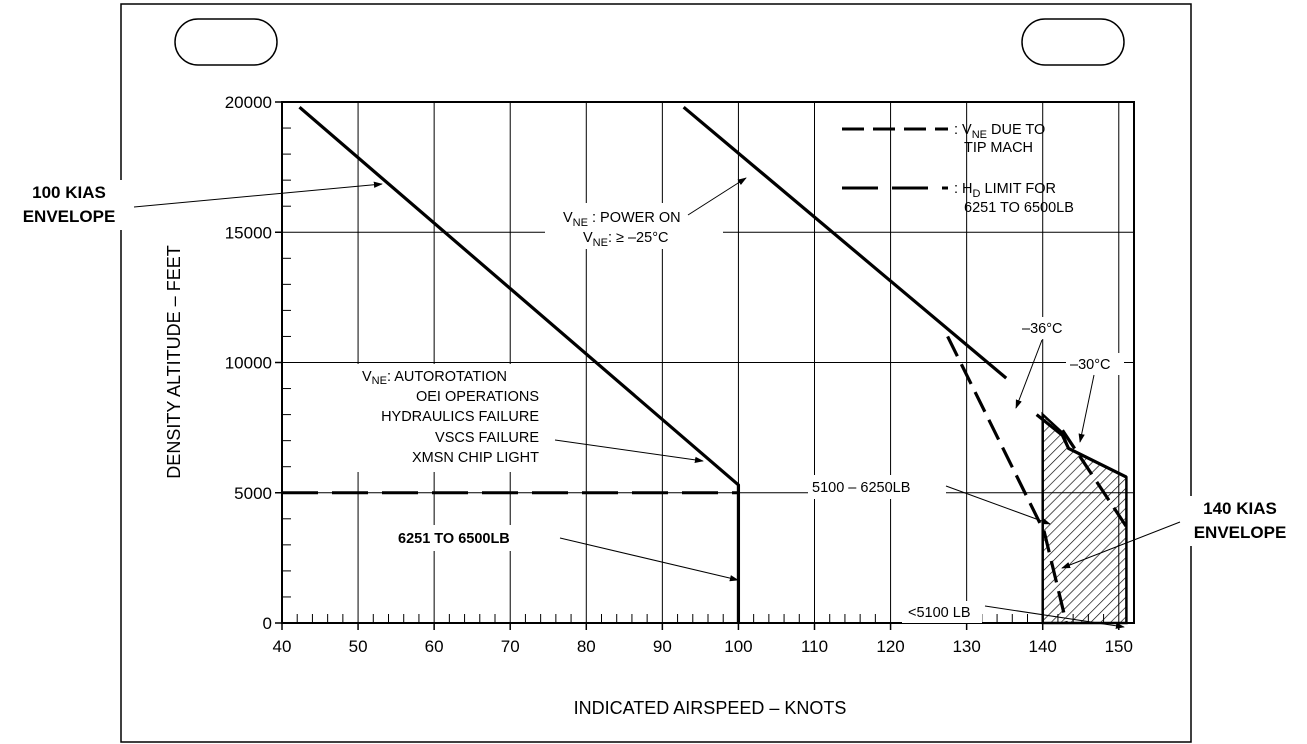 The height and width of the screenshot is (744, 1307). I want to click on vne-auto-line4: VSCS FAILURE, so click(487, 438).